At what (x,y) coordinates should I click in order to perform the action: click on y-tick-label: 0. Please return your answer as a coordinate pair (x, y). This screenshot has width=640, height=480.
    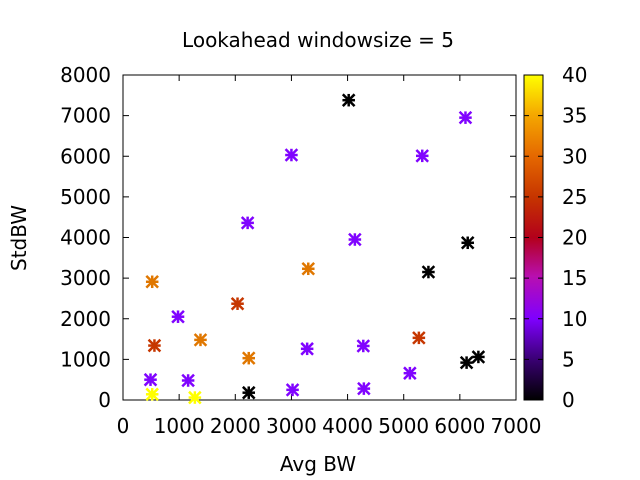
    Looking at the image, I should click on (104, 400).